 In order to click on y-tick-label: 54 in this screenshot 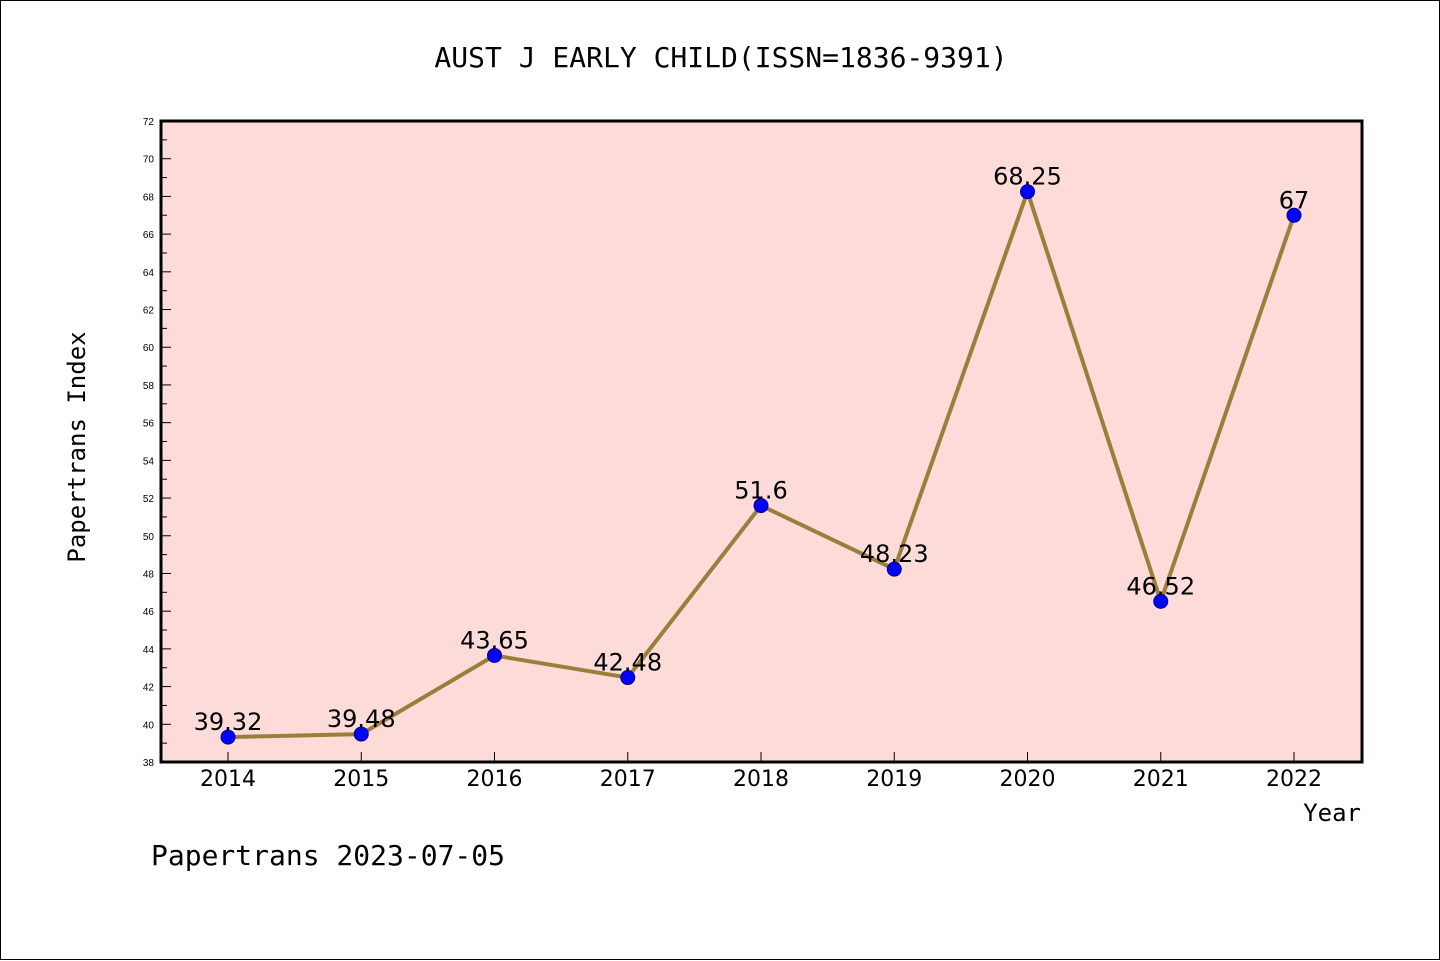, I will do `click(149, 461)`.